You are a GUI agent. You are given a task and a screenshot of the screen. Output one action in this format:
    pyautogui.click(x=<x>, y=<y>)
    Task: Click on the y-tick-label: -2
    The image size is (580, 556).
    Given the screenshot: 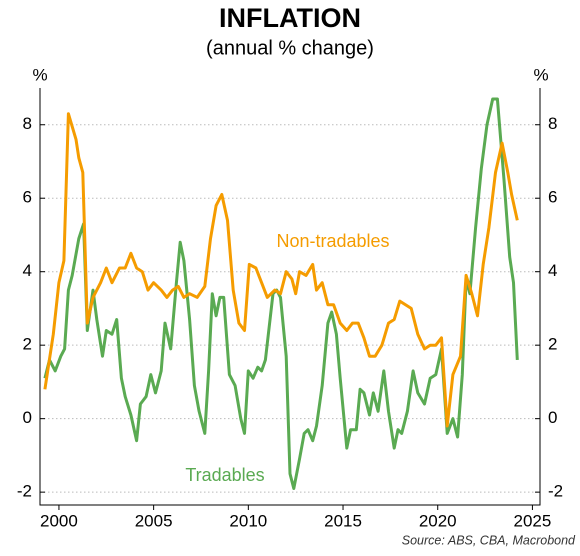 What is the action you would take?
    pyautogui.click(x=24, y=491)
    